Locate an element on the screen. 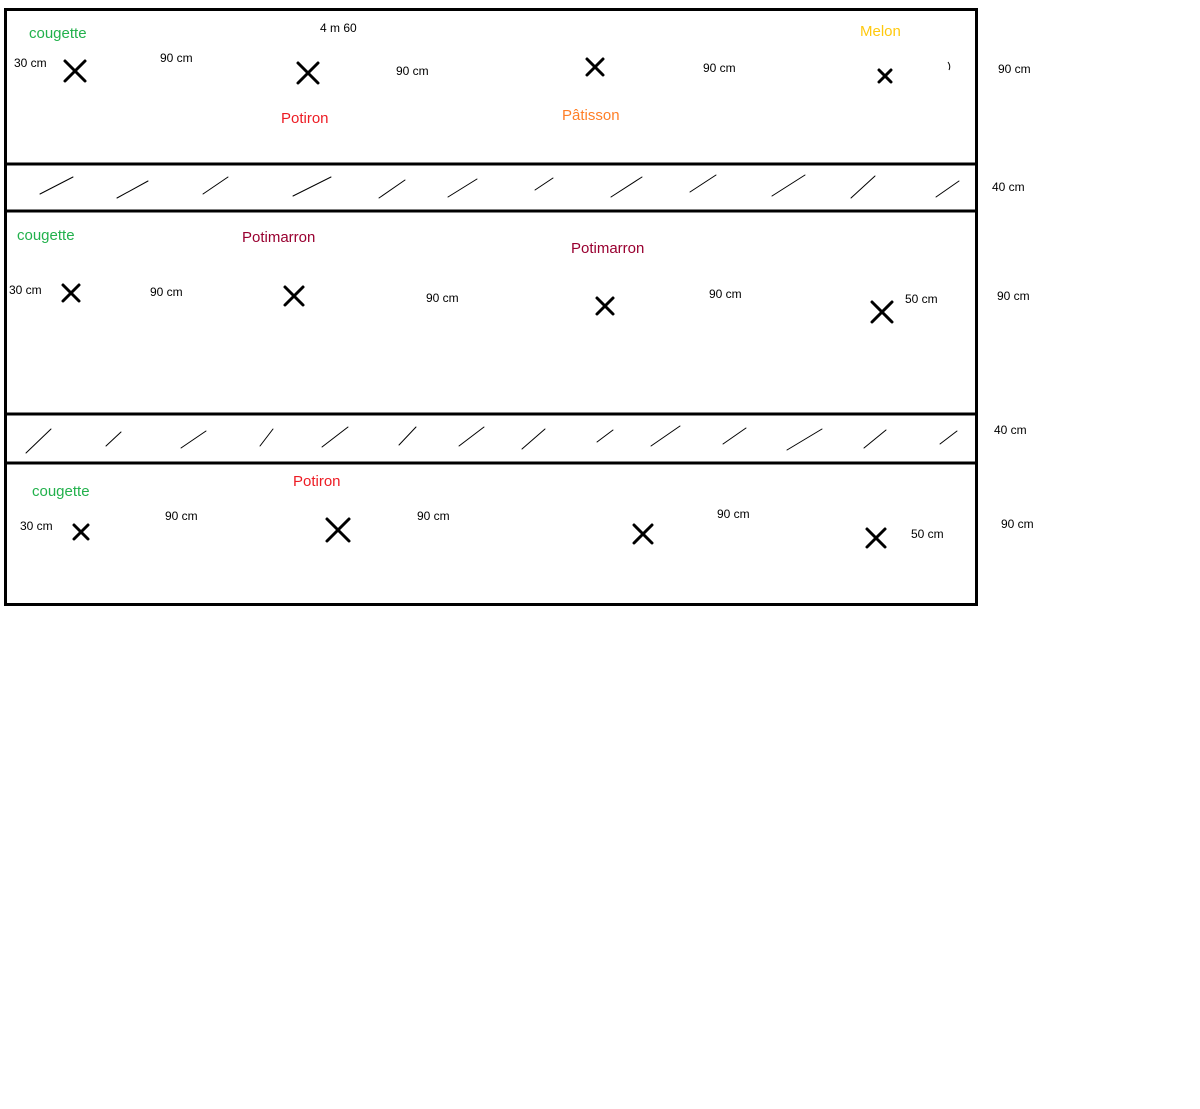 This screenshot has width=1200, height=1109. bed-2-spacing-4: 90 cm is located at coordinates (725, 294).